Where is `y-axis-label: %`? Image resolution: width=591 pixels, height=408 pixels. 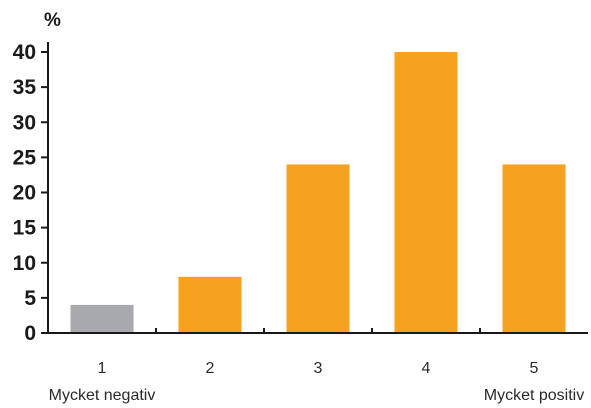 y-axis-label: % is located at coordinates (52, 20).